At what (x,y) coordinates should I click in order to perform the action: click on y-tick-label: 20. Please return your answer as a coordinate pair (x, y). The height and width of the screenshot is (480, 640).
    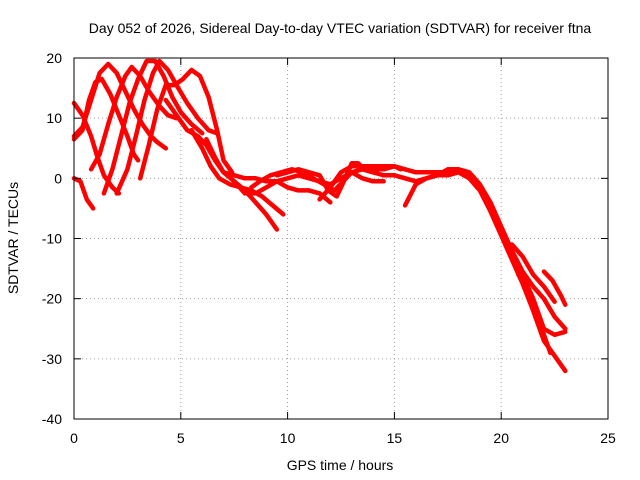
    Looking at the image, I should click on (54, 58).